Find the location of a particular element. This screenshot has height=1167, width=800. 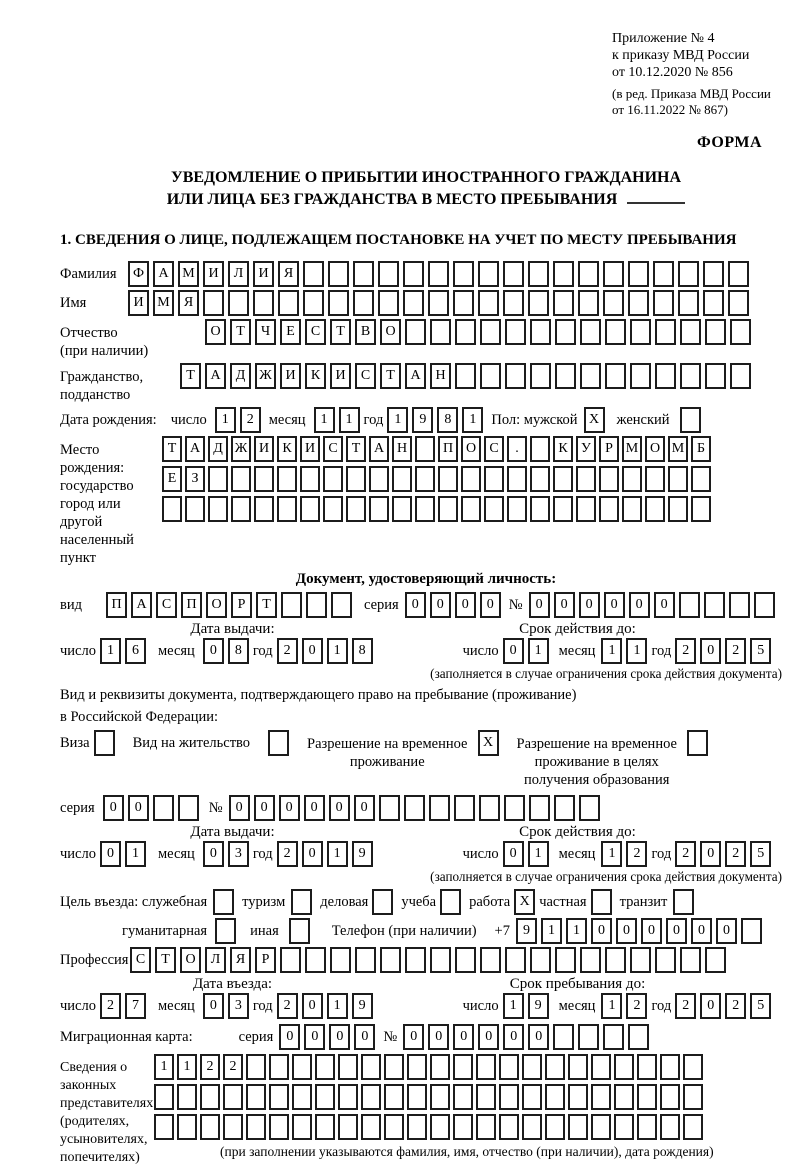

char-cell: Т is located at coordinates (240, 332).